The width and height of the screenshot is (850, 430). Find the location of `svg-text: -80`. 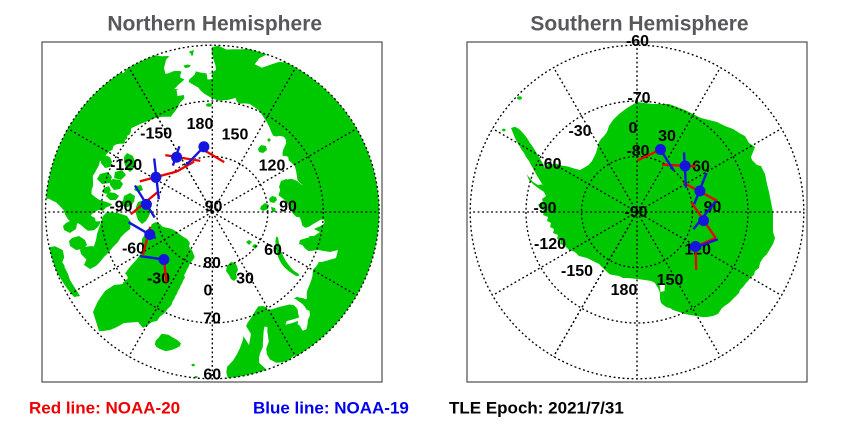

svg-text: -80 is located at coordinates (637, 151).